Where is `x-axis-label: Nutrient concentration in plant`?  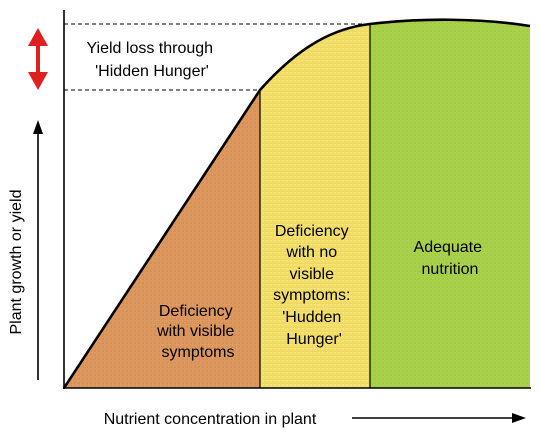
x-axis-label: Nutrient concentration in plant is located at coordinates (210, 419).